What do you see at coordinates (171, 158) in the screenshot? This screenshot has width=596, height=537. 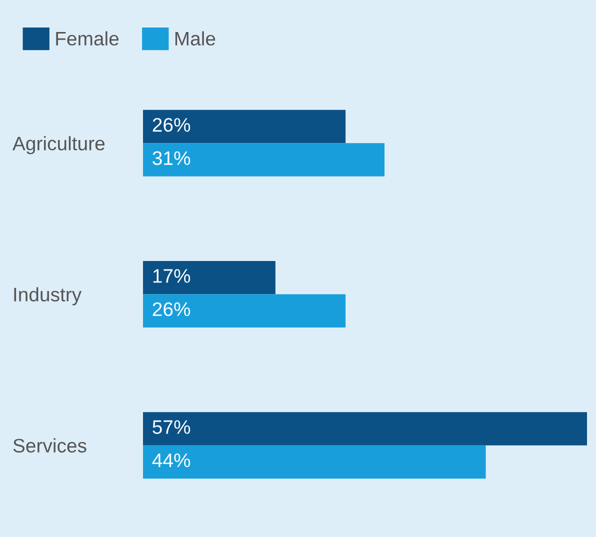 I see `data-label: 31%` at bounding box center [171, 158].